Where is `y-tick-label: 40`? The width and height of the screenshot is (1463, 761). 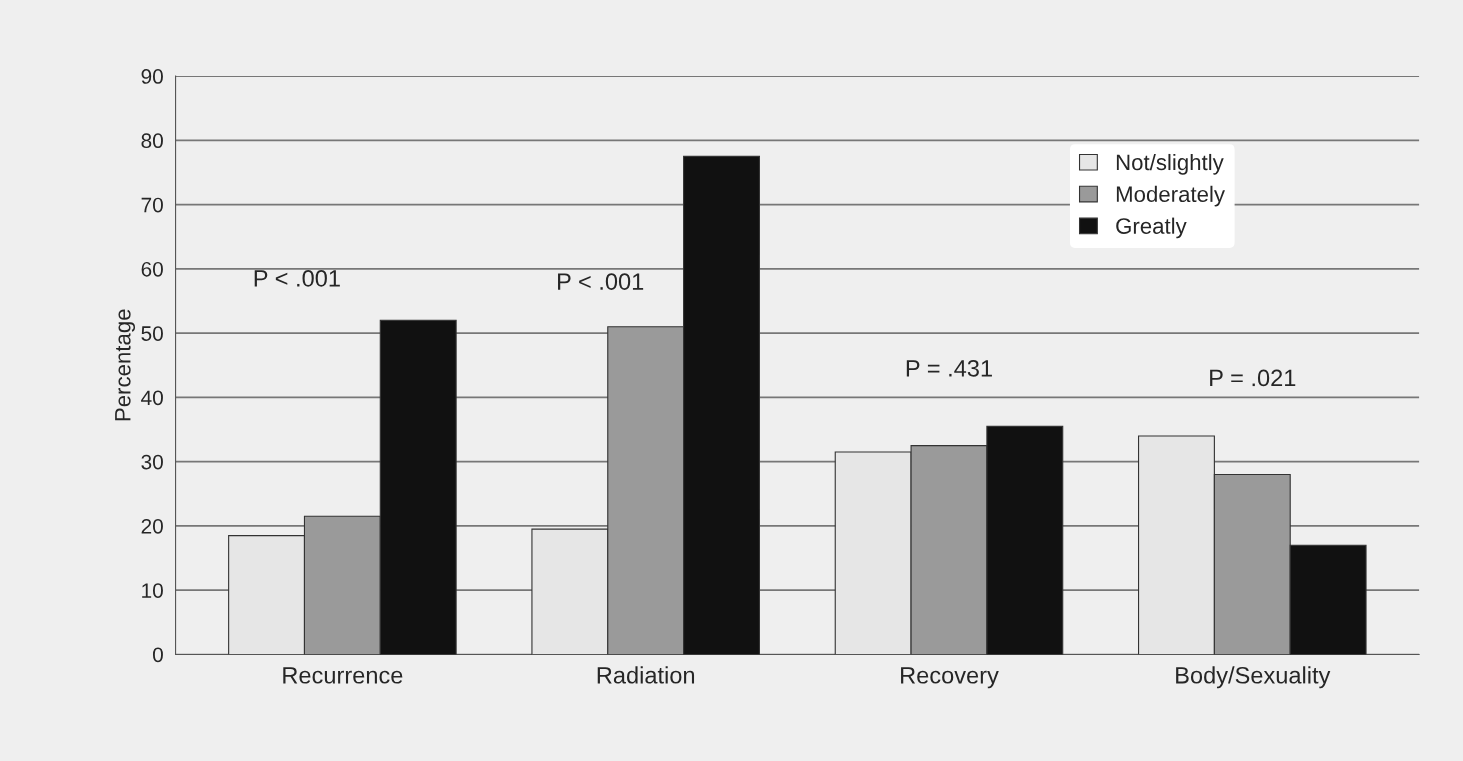 y-tick-label: 40 is located at coordinates (152, 398).